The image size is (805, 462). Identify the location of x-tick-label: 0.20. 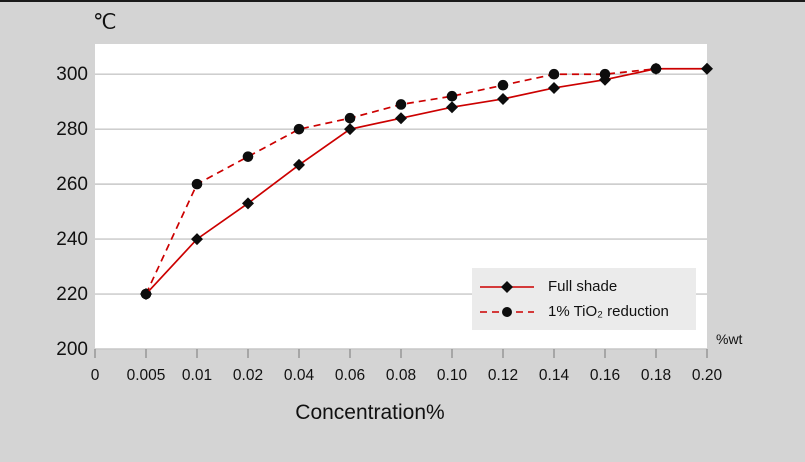
(707, 375).